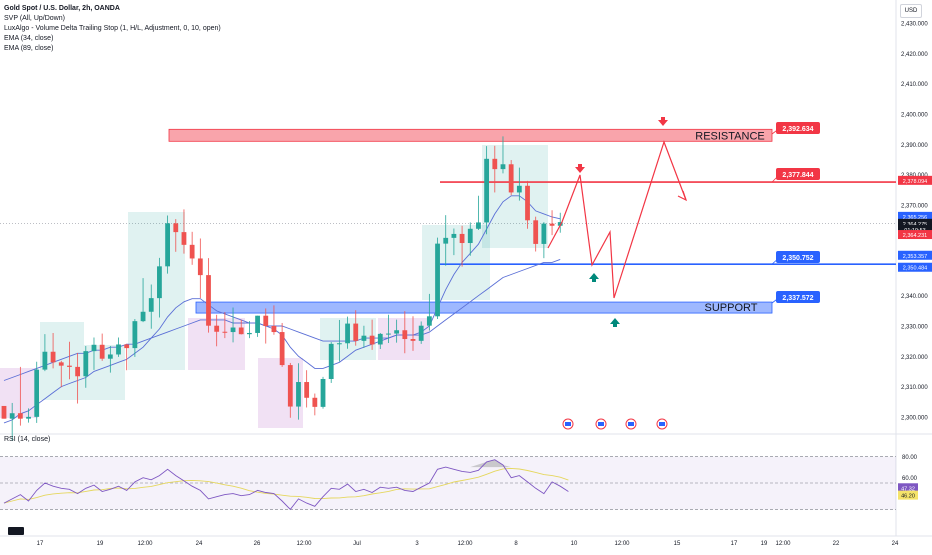  What do you see at coordinates (16, 531) in the screenshot?
I see `tradingview-logo-icon` at bounding box center [16, 531].